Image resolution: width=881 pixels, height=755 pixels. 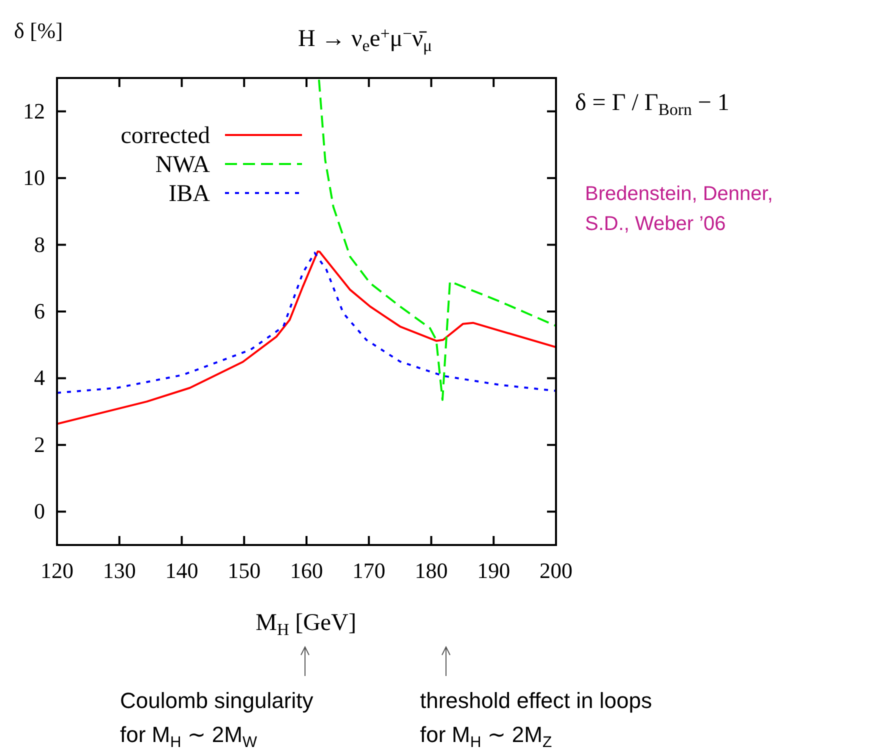 What do you see at coordinates (306, 570) in the screenshot?
I see `x-tick-label: 160` at bounding box center [306, 570].